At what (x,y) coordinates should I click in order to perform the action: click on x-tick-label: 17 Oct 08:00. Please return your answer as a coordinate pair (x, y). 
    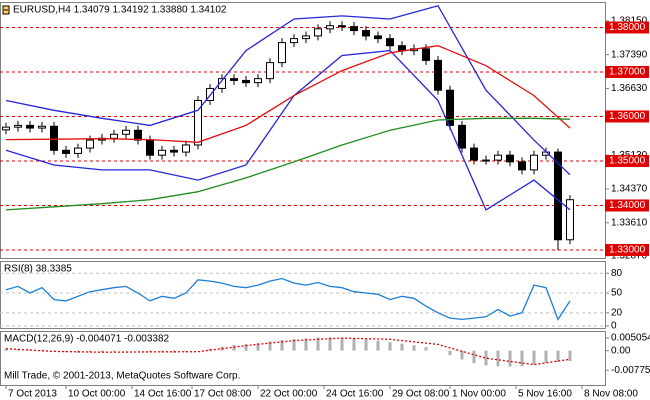
    Looking at the image, I should click on (223, 394).